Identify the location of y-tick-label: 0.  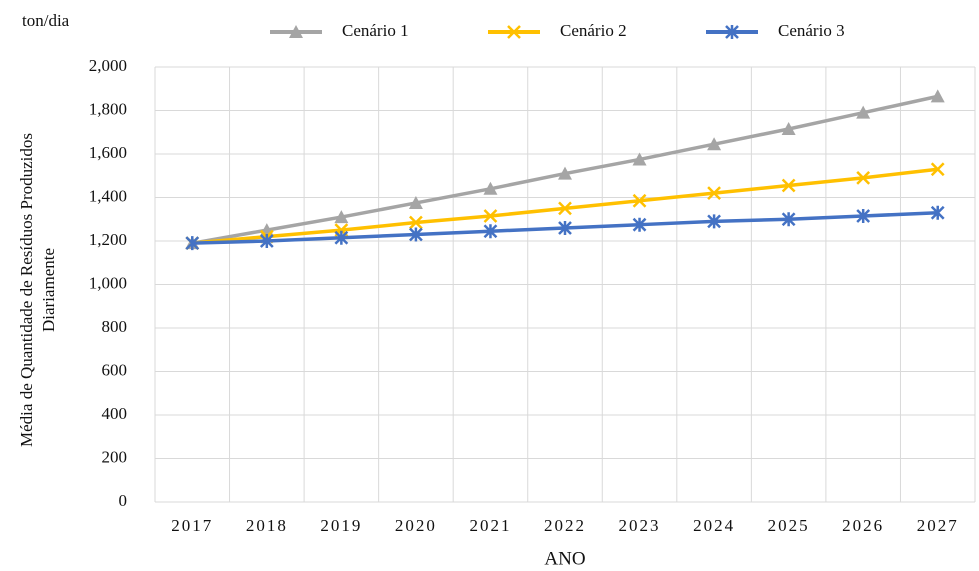
(123, 500).